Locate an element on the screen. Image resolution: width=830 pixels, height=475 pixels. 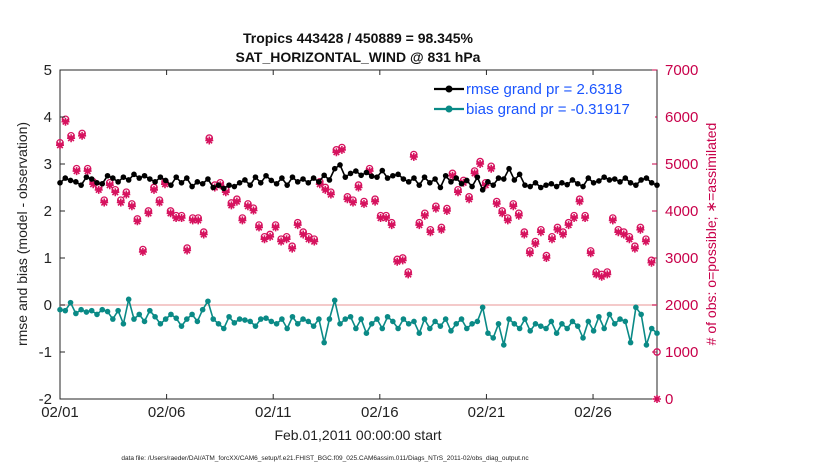
y-tick-label: 1 is located at coordinates (48, 258).